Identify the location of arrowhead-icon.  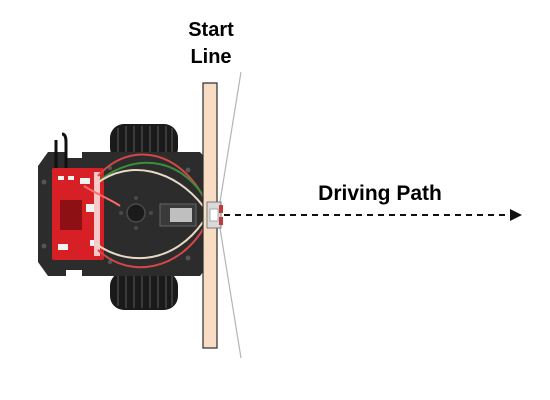
(516, 215).